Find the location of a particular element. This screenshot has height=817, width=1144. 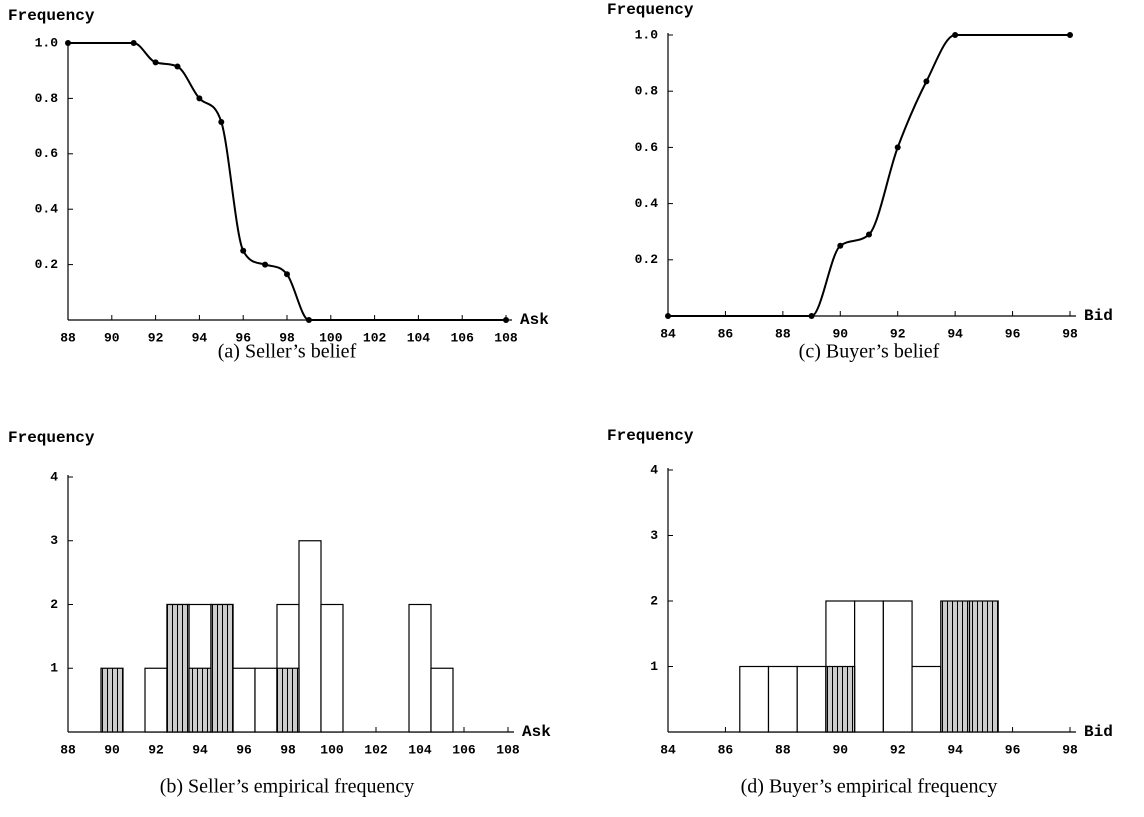

caption: (d) Buyer’s empirical frequency is located at coordinates (869, 787).